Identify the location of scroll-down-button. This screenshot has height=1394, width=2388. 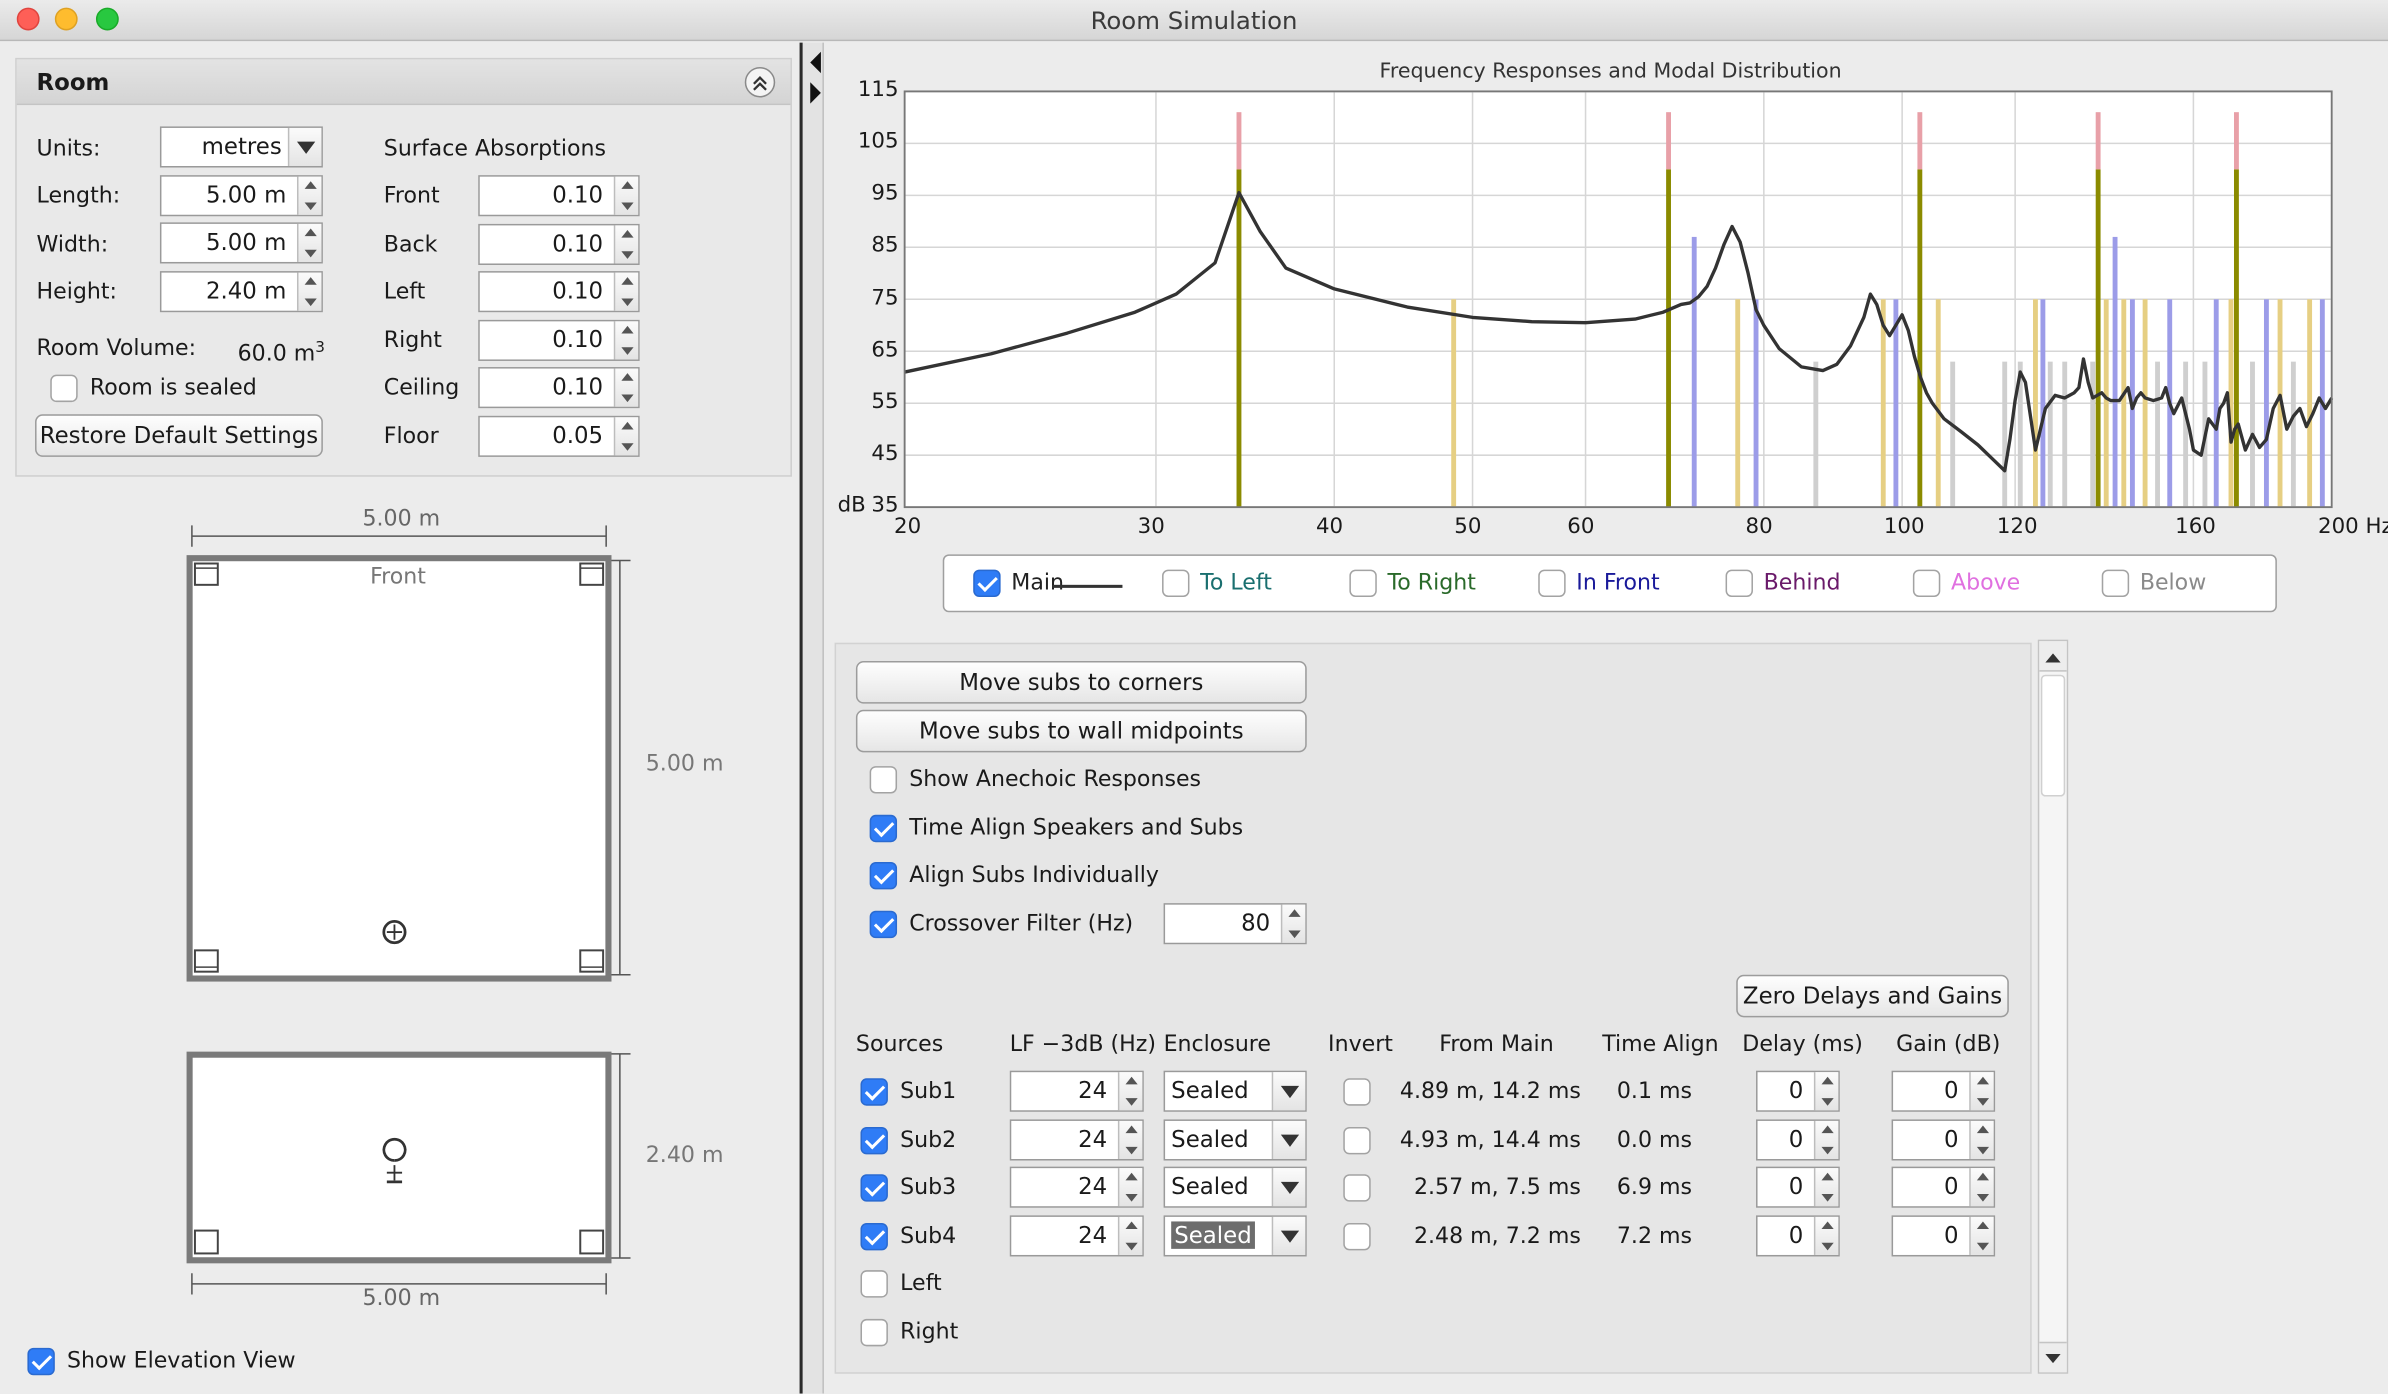
(2053, 1357).